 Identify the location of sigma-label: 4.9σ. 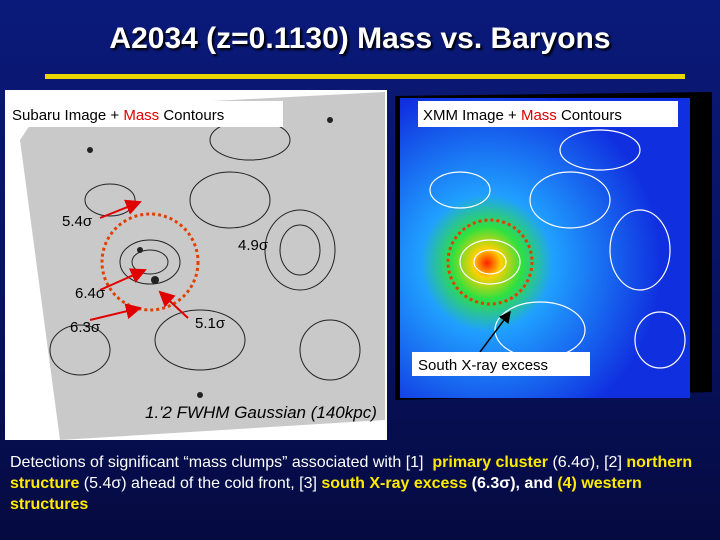
(253, 245).